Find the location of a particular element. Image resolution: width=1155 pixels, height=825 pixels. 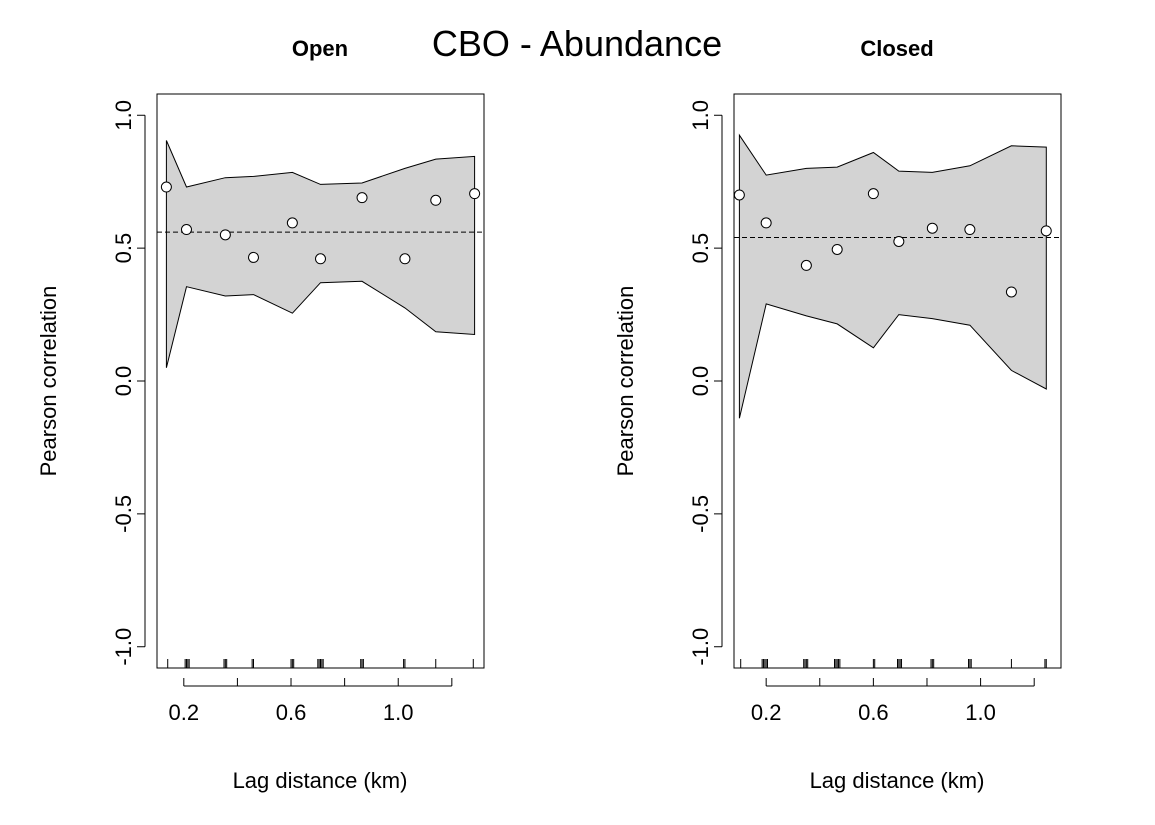

y-tick-label-closed: -0.5 is located at coordinates (700, 514).